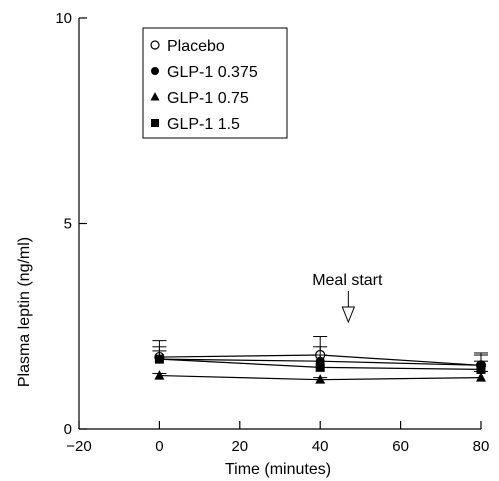  What do you see at coordinates (63, 18) in the screenshot?
I see `y-tick-label: 10` at bounding box center [63, 18].